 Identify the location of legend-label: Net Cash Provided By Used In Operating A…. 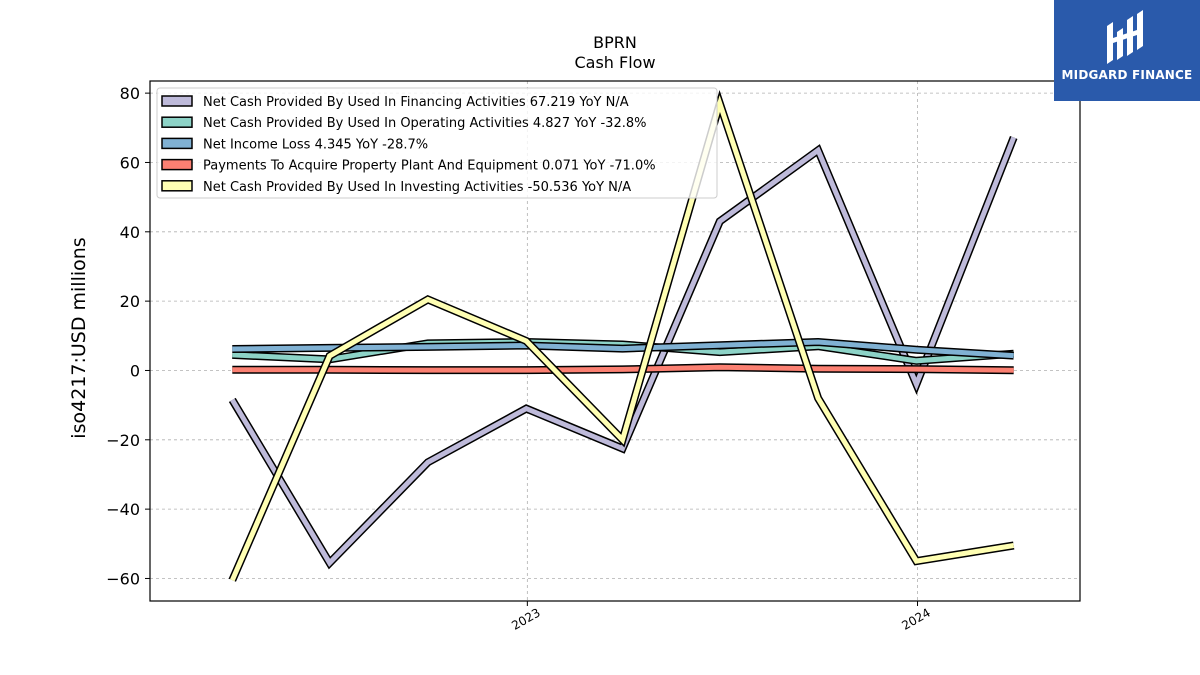
(424, 123).